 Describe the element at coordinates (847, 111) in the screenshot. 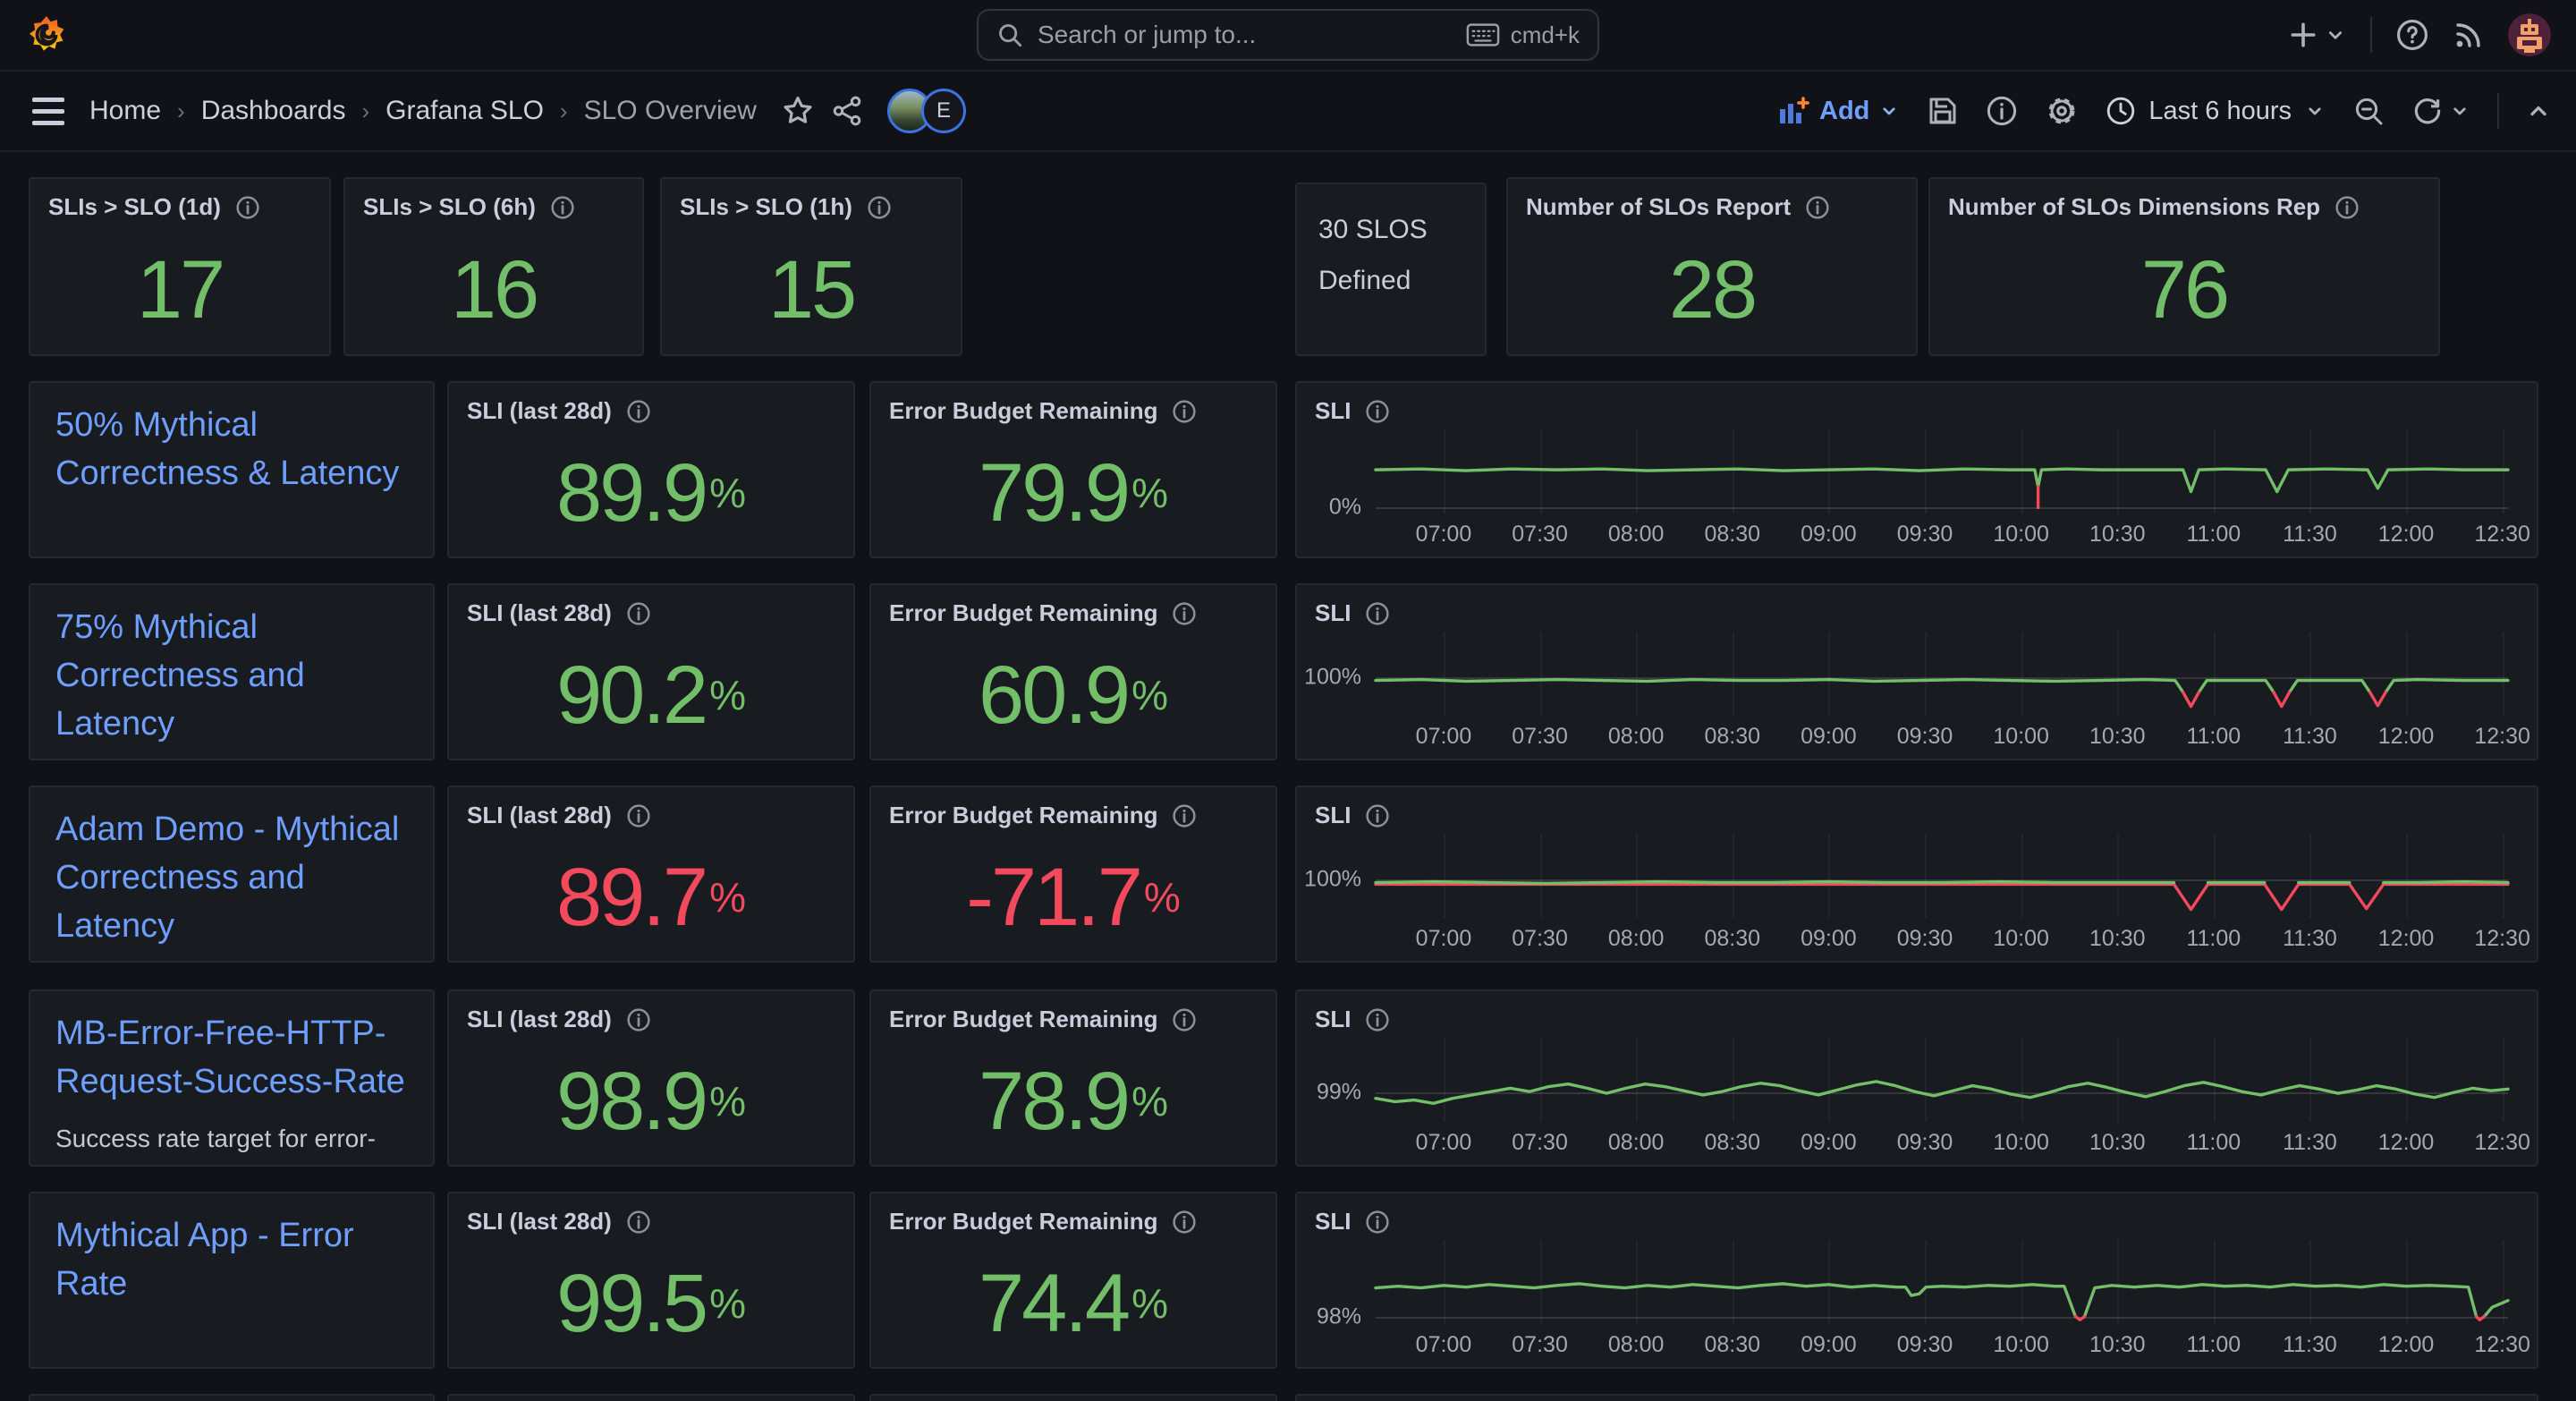

I see `share-icon` at that location.